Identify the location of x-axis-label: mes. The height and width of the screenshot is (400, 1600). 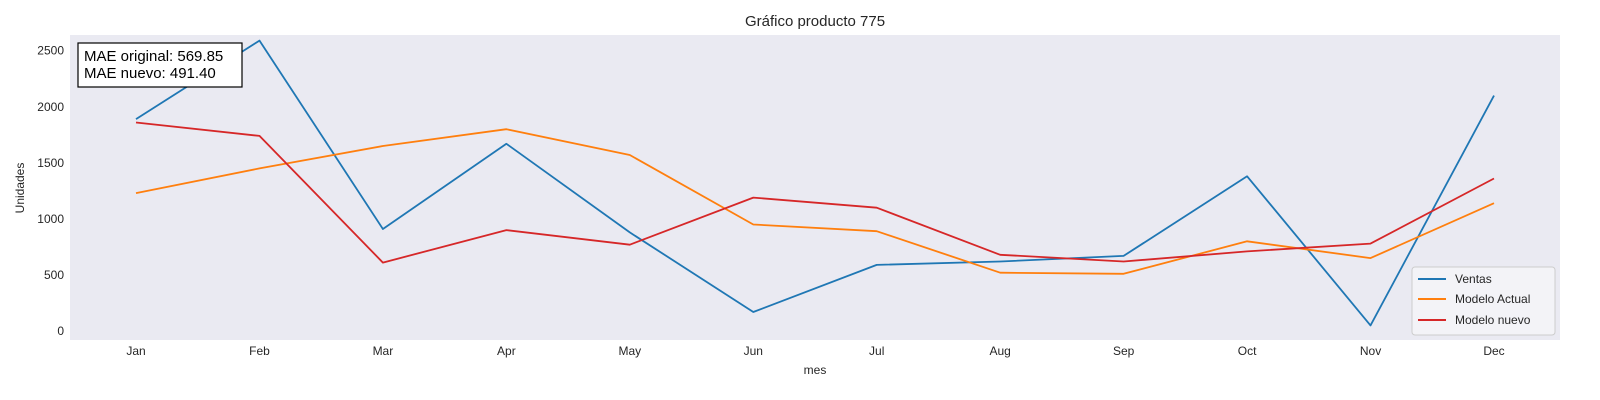
(815, 370).